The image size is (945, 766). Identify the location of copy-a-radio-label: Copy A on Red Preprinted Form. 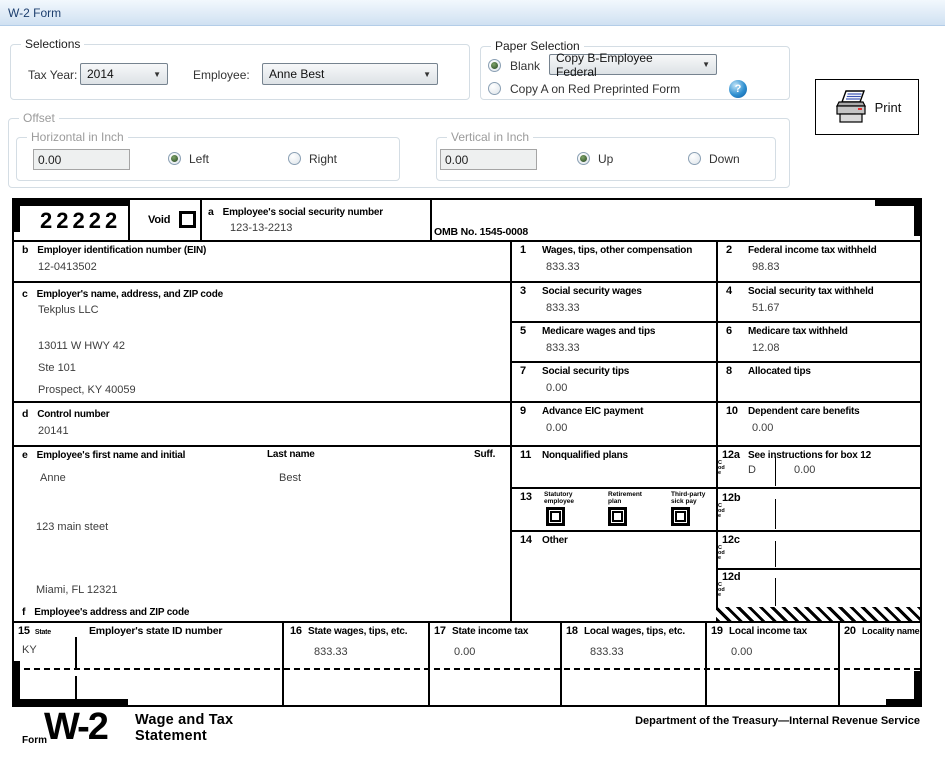
(595, 89).